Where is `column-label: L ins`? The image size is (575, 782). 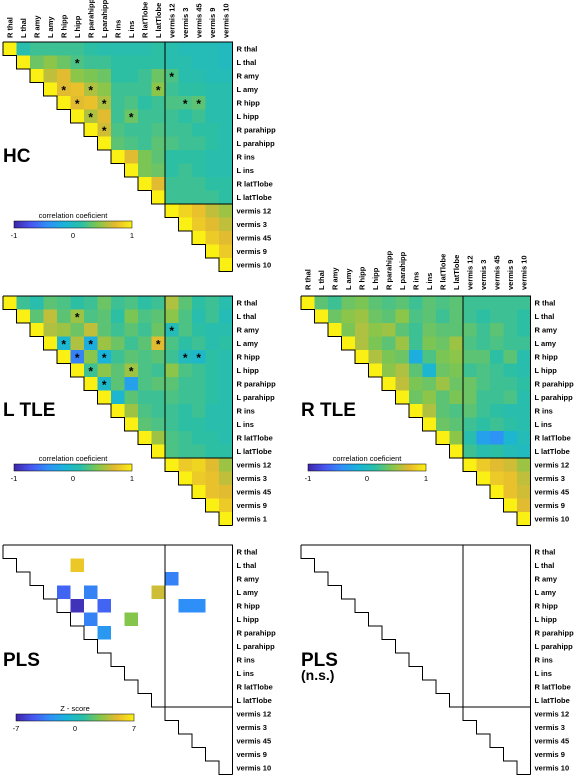 column-label: L ins is located at coordinates (429, 281).